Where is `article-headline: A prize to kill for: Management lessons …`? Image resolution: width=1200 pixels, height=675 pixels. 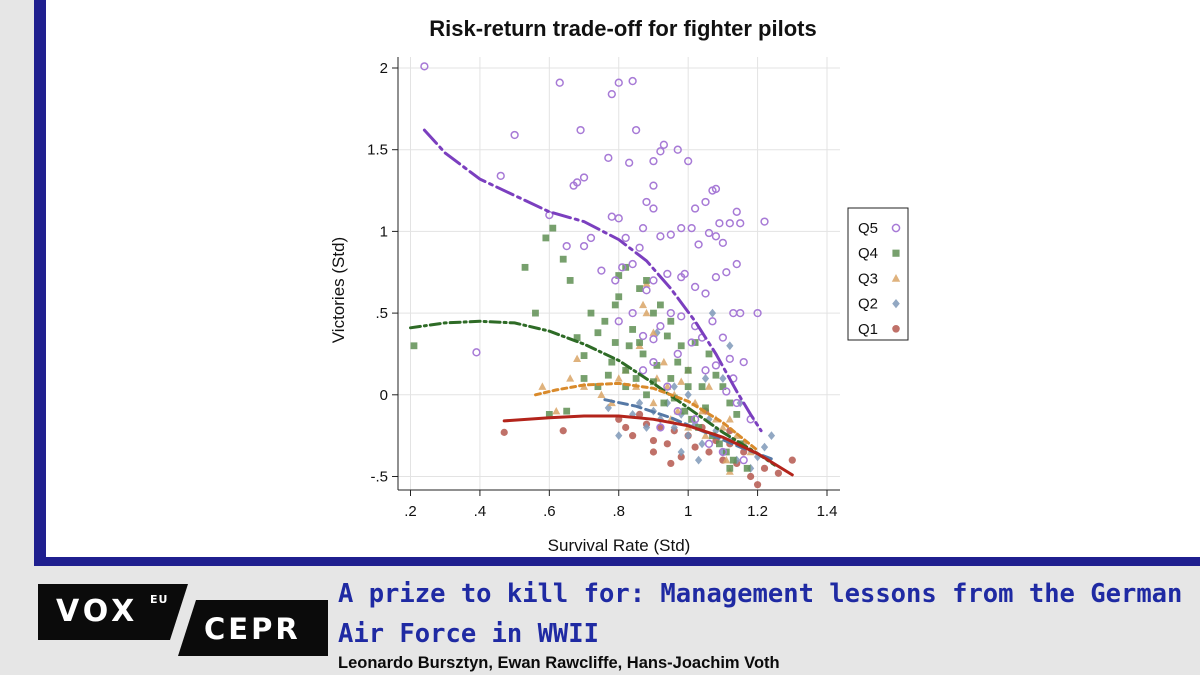
article-headline: A prize to kill for: Management lessons … is located at coordinates (760, 614).